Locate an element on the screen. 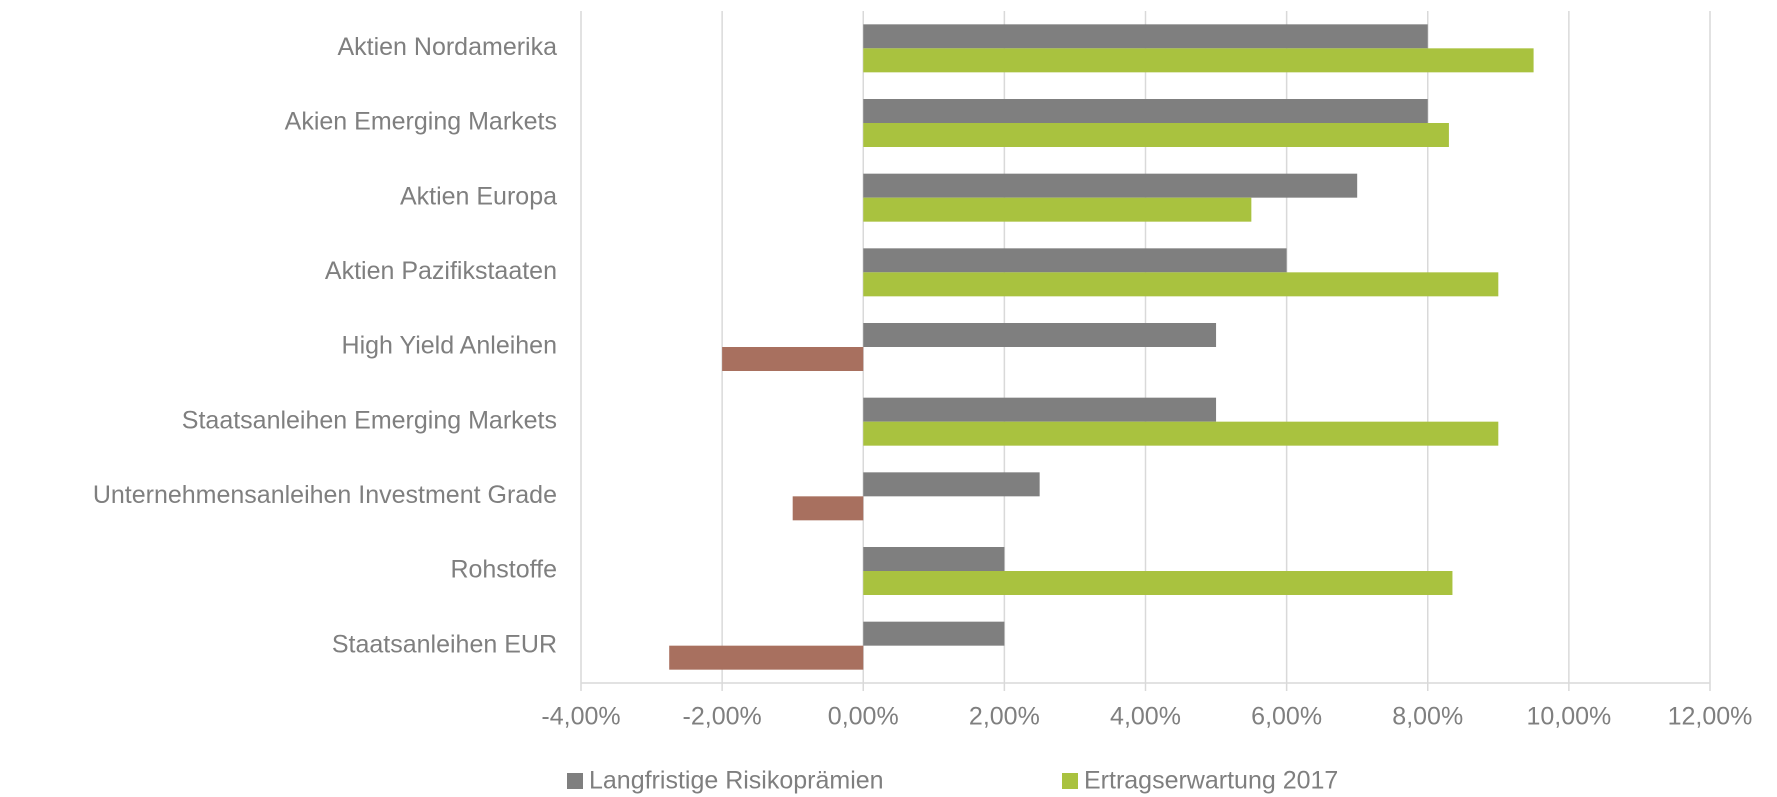  y-tick-label: Staatsanleihen EUR is located at coordinates (444, 644).